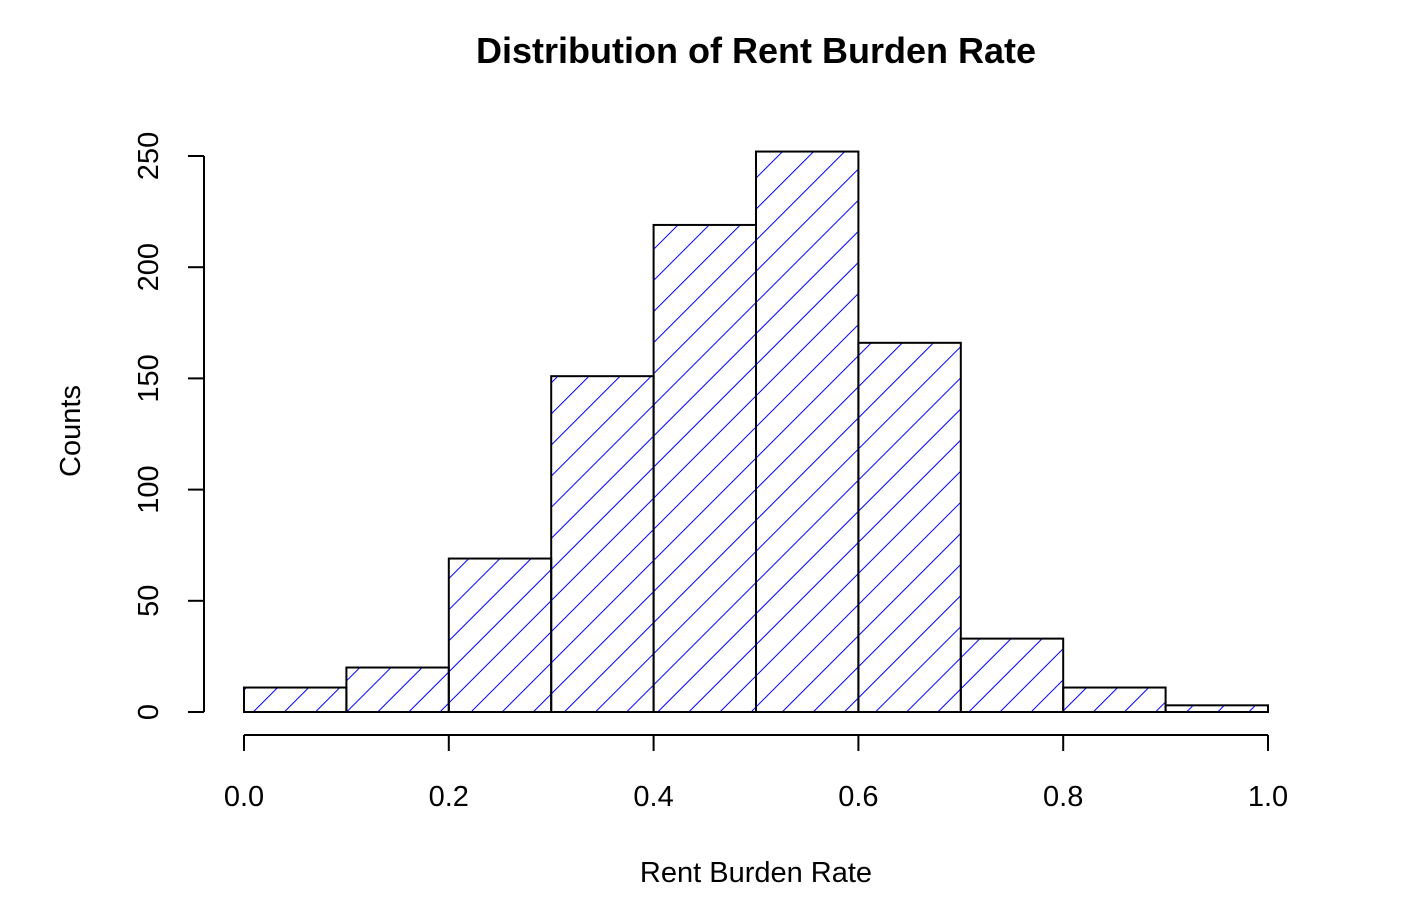  Describe the element at coordinates (244, 797) in the screenshot. I see `x-tick-label: 0.0` at that location.